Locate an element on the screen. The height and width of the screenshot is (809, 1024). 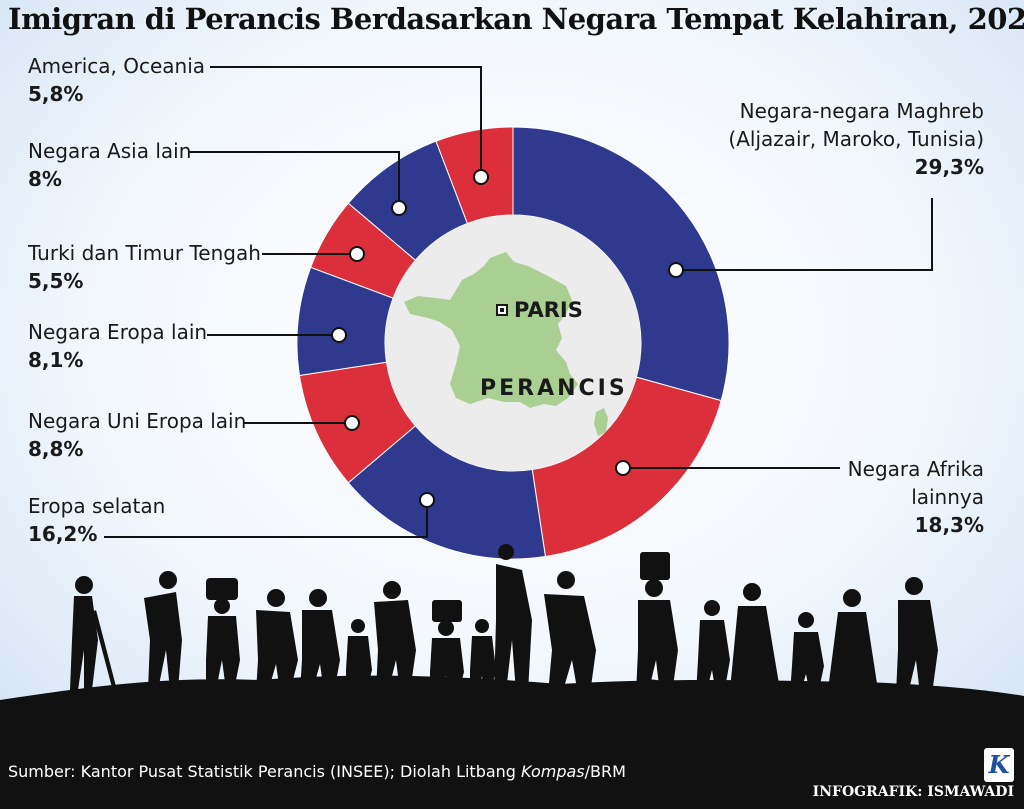
label-eropa-selatan-value: 16,2% is located at coordinates (63, 534).